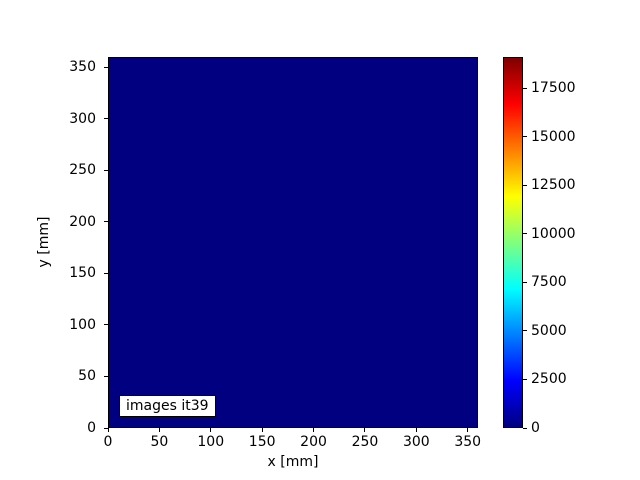 This screenshot has height=480, width=640. I want to click on y-tick-label: 0, so click(91, 428).